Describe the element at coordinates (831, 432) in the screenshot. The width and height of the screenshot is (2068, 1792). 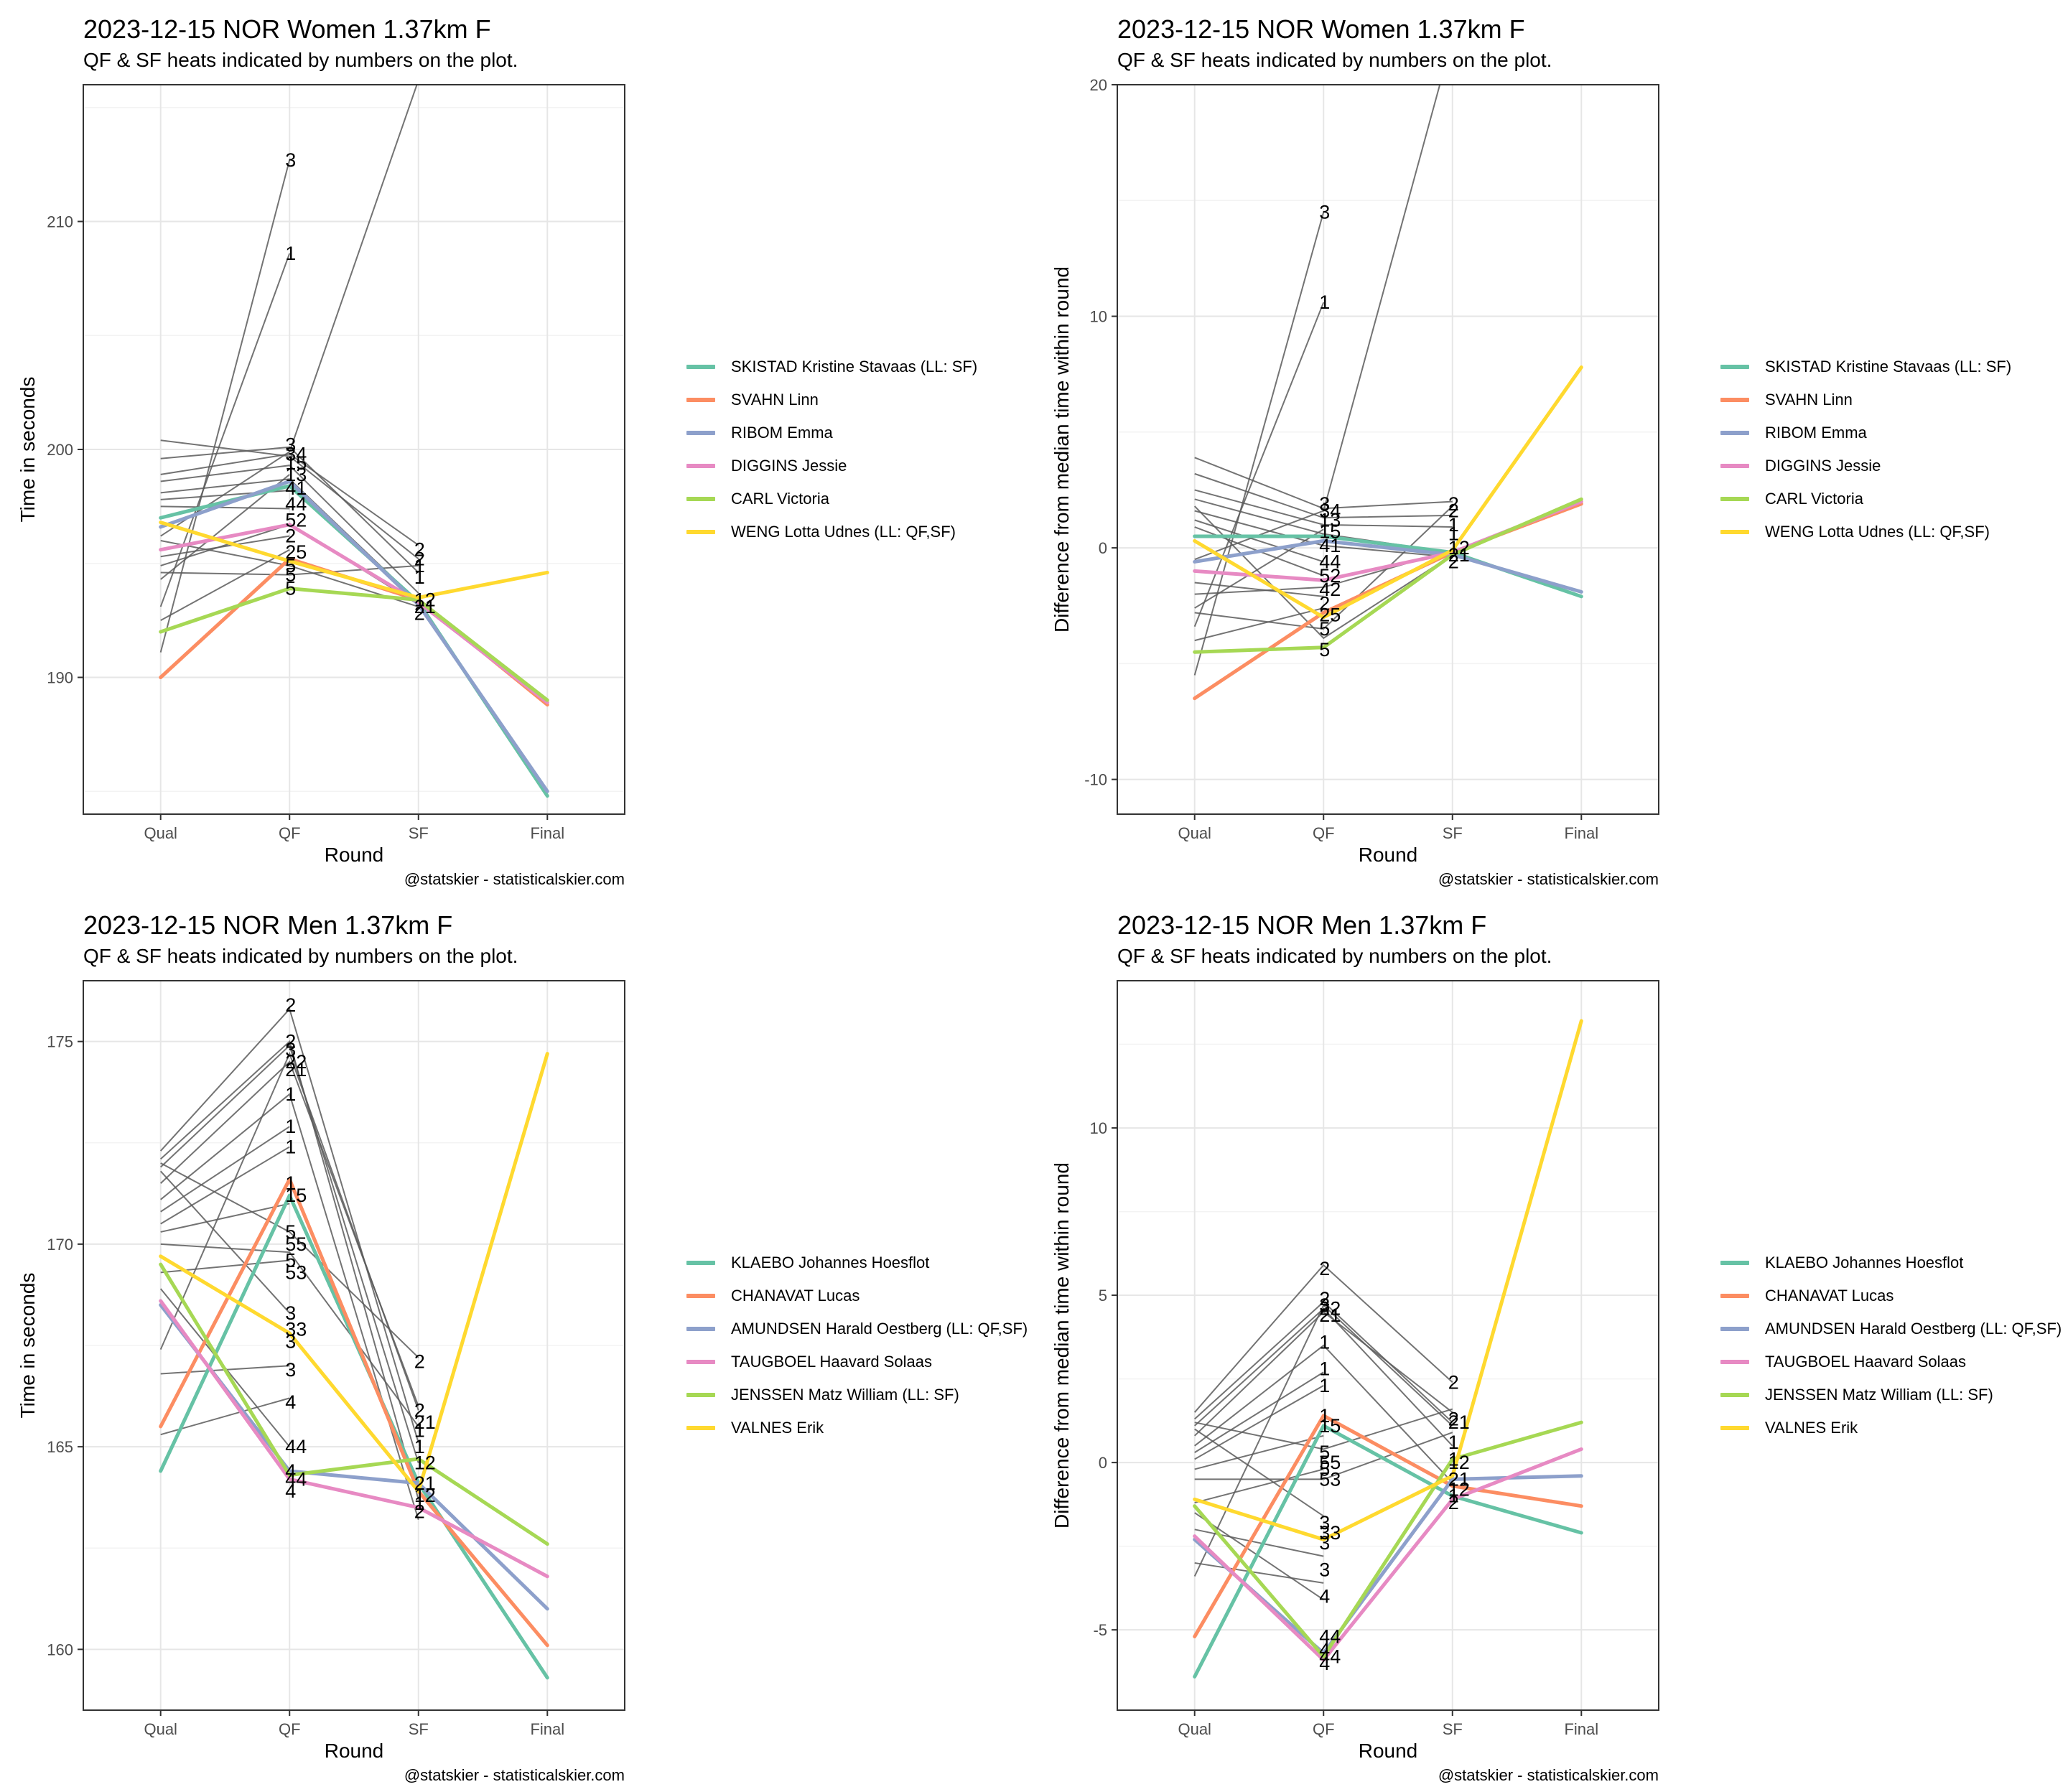
I see `legend-item: RIBOM Emma` at that location.